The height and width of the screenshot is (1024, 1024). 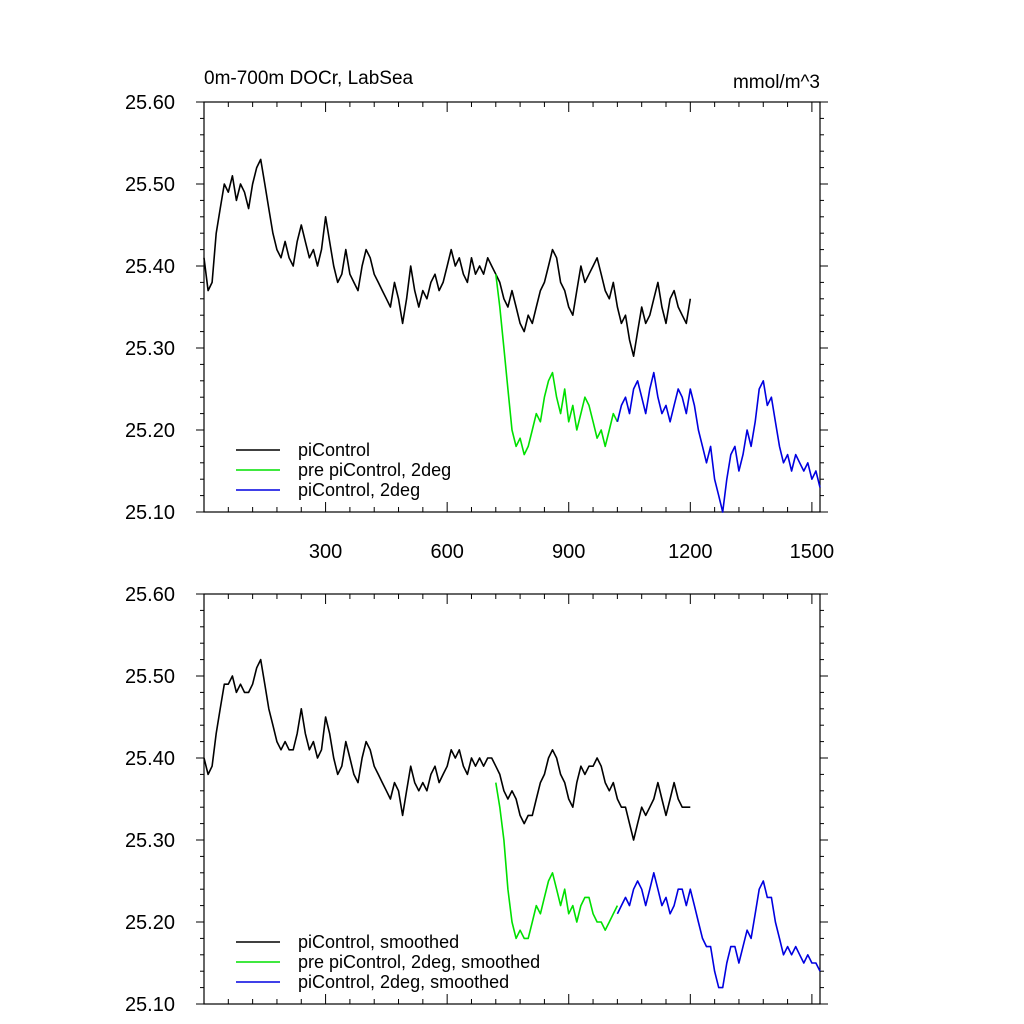 I want to click on legend-label: piControl, 2deg, so click(x=359, y=490).